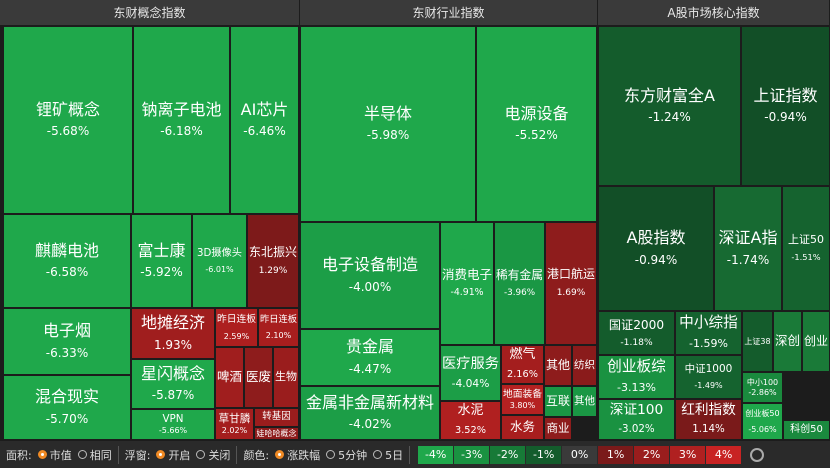 This screenshot has width=830, height=468. Describe the element at coordinates (370, 286) in the screenshot. I see `tile-change: -4.00%` at that location.